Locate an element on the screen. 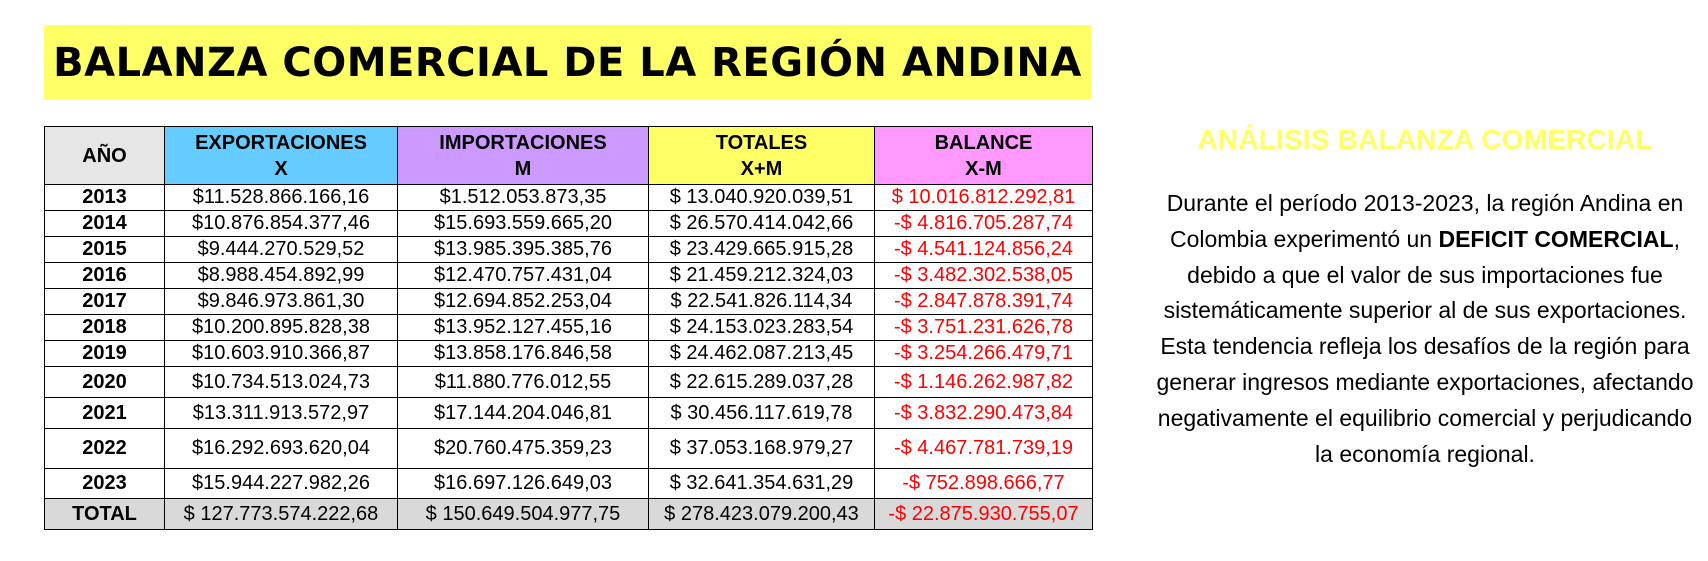 The image size is (1708, 561). cell-totals: $ 24.153.023.283,54 is located at coordinates (761, 327).